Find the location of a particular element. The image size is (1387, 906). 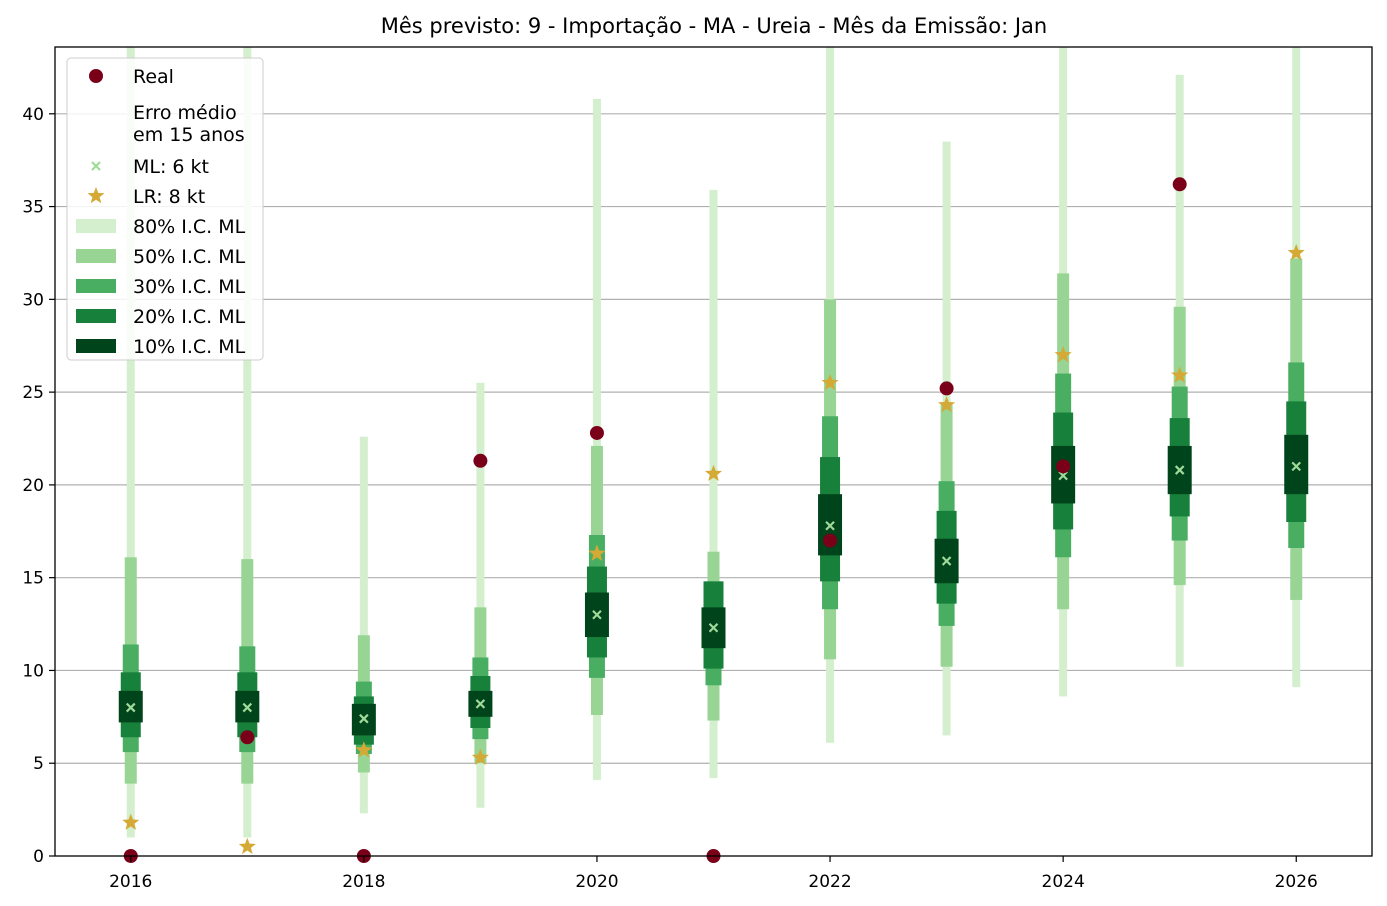

real-point-2019 is located at coordinates (480, 460).